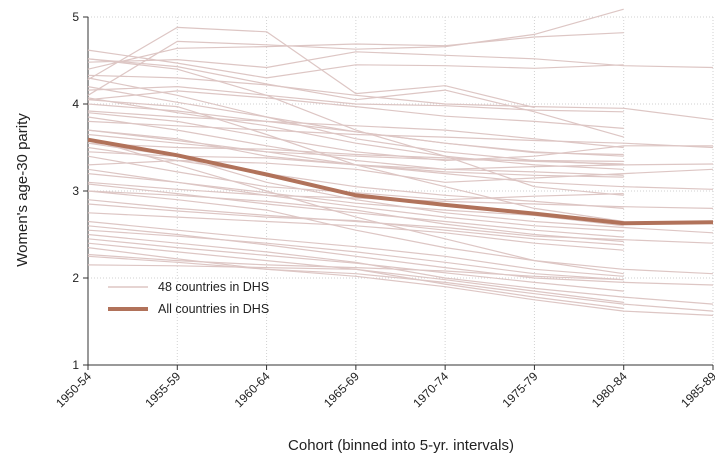  Describe the element at coordinates (75, 104) in the screenshot. I see `y-tick-label: 4` at that location.